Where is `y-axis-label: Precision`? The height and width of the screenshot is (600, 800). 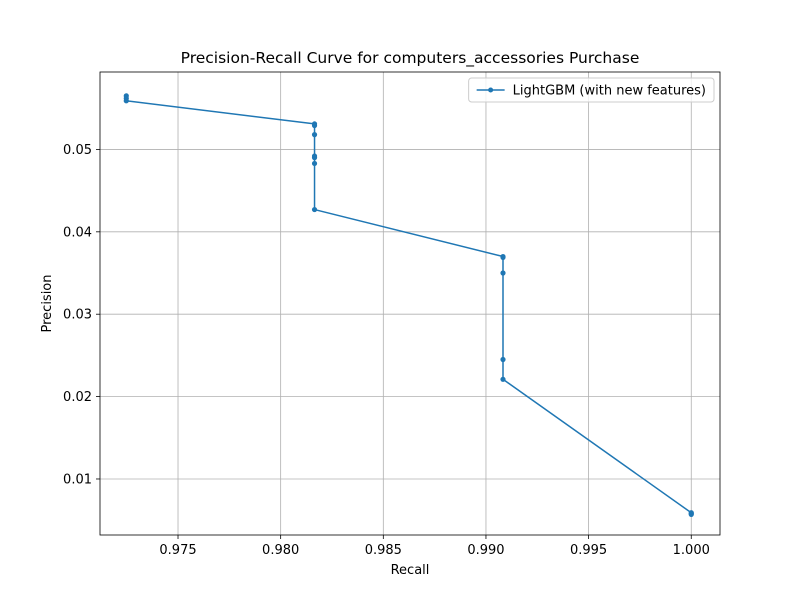
y-axis-label: Precision is located at coordinates (47, 303).